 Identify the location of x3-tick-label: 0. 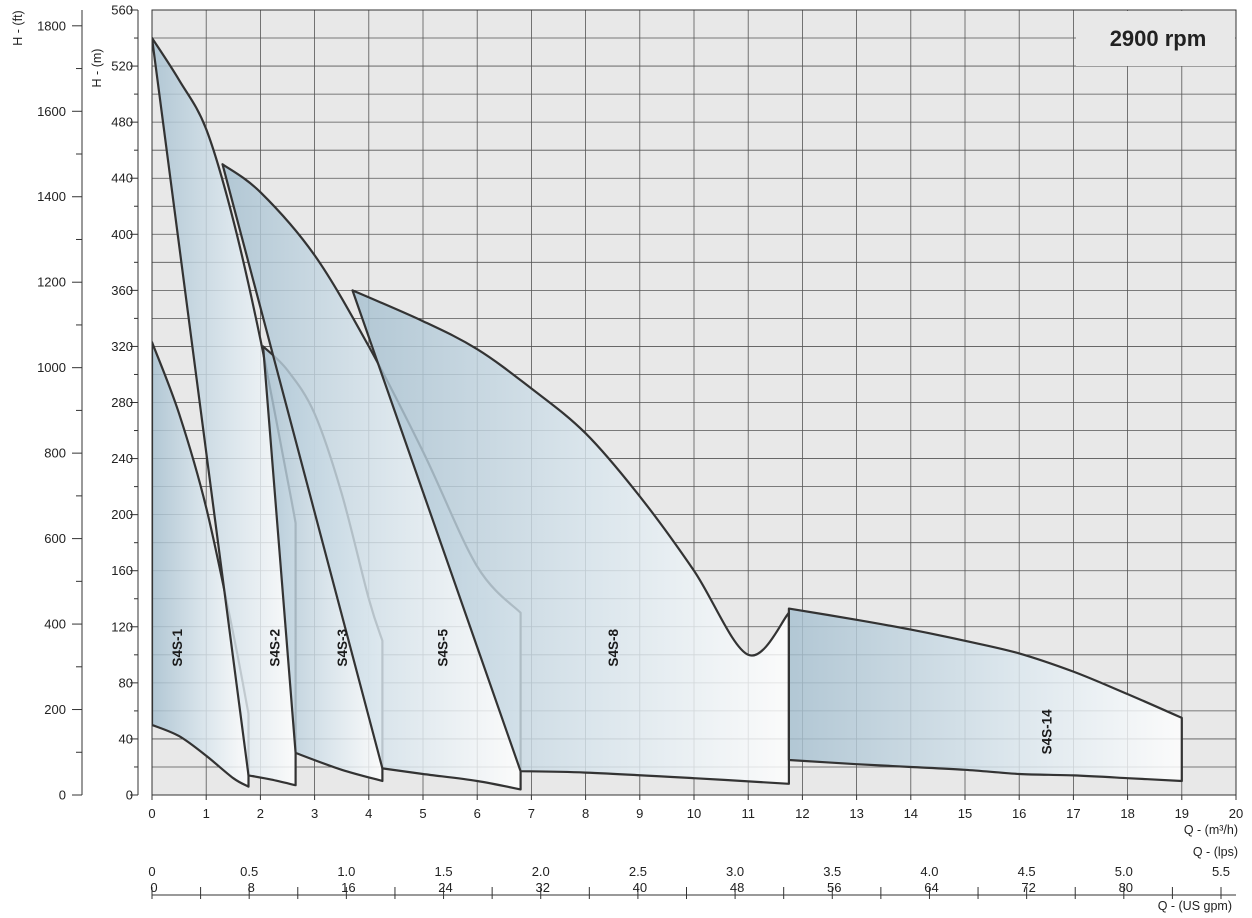
(153, 887).